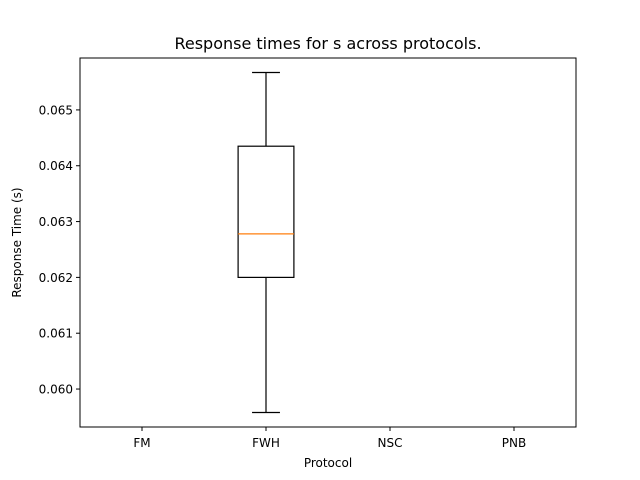 This screenshot has width=640, height=480. I want to click on y-tick-label: 0.063, so click(56, 222).